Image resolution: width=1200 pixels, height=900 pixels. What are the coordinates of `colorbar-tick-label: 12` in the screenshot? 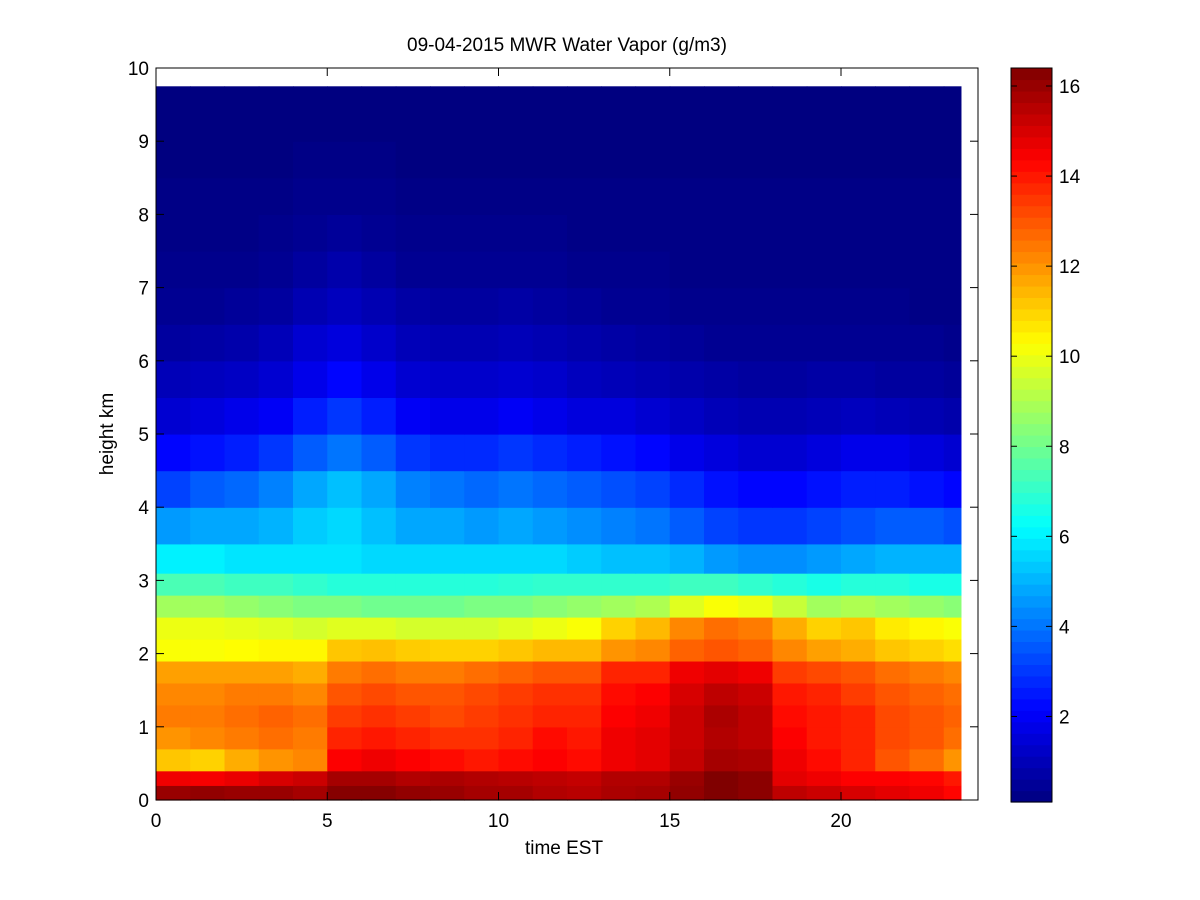 It's located at (1069, 267).